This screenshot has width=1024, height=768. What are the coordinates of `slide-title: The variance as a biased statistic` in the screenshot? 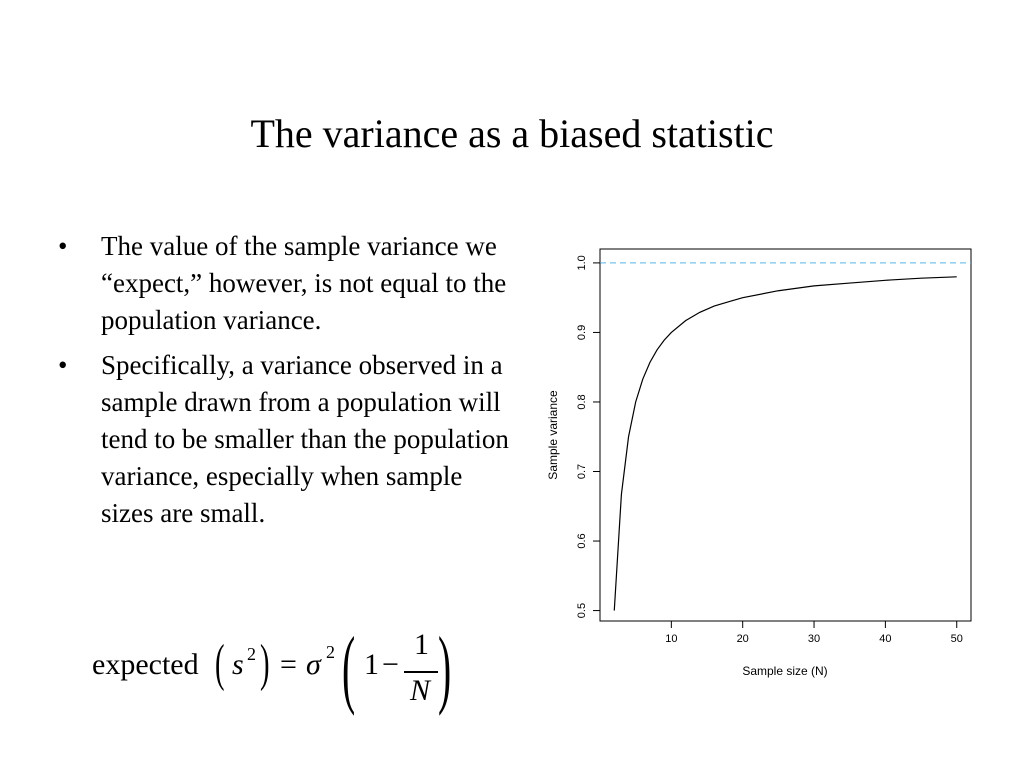 It's located at (512, 133).